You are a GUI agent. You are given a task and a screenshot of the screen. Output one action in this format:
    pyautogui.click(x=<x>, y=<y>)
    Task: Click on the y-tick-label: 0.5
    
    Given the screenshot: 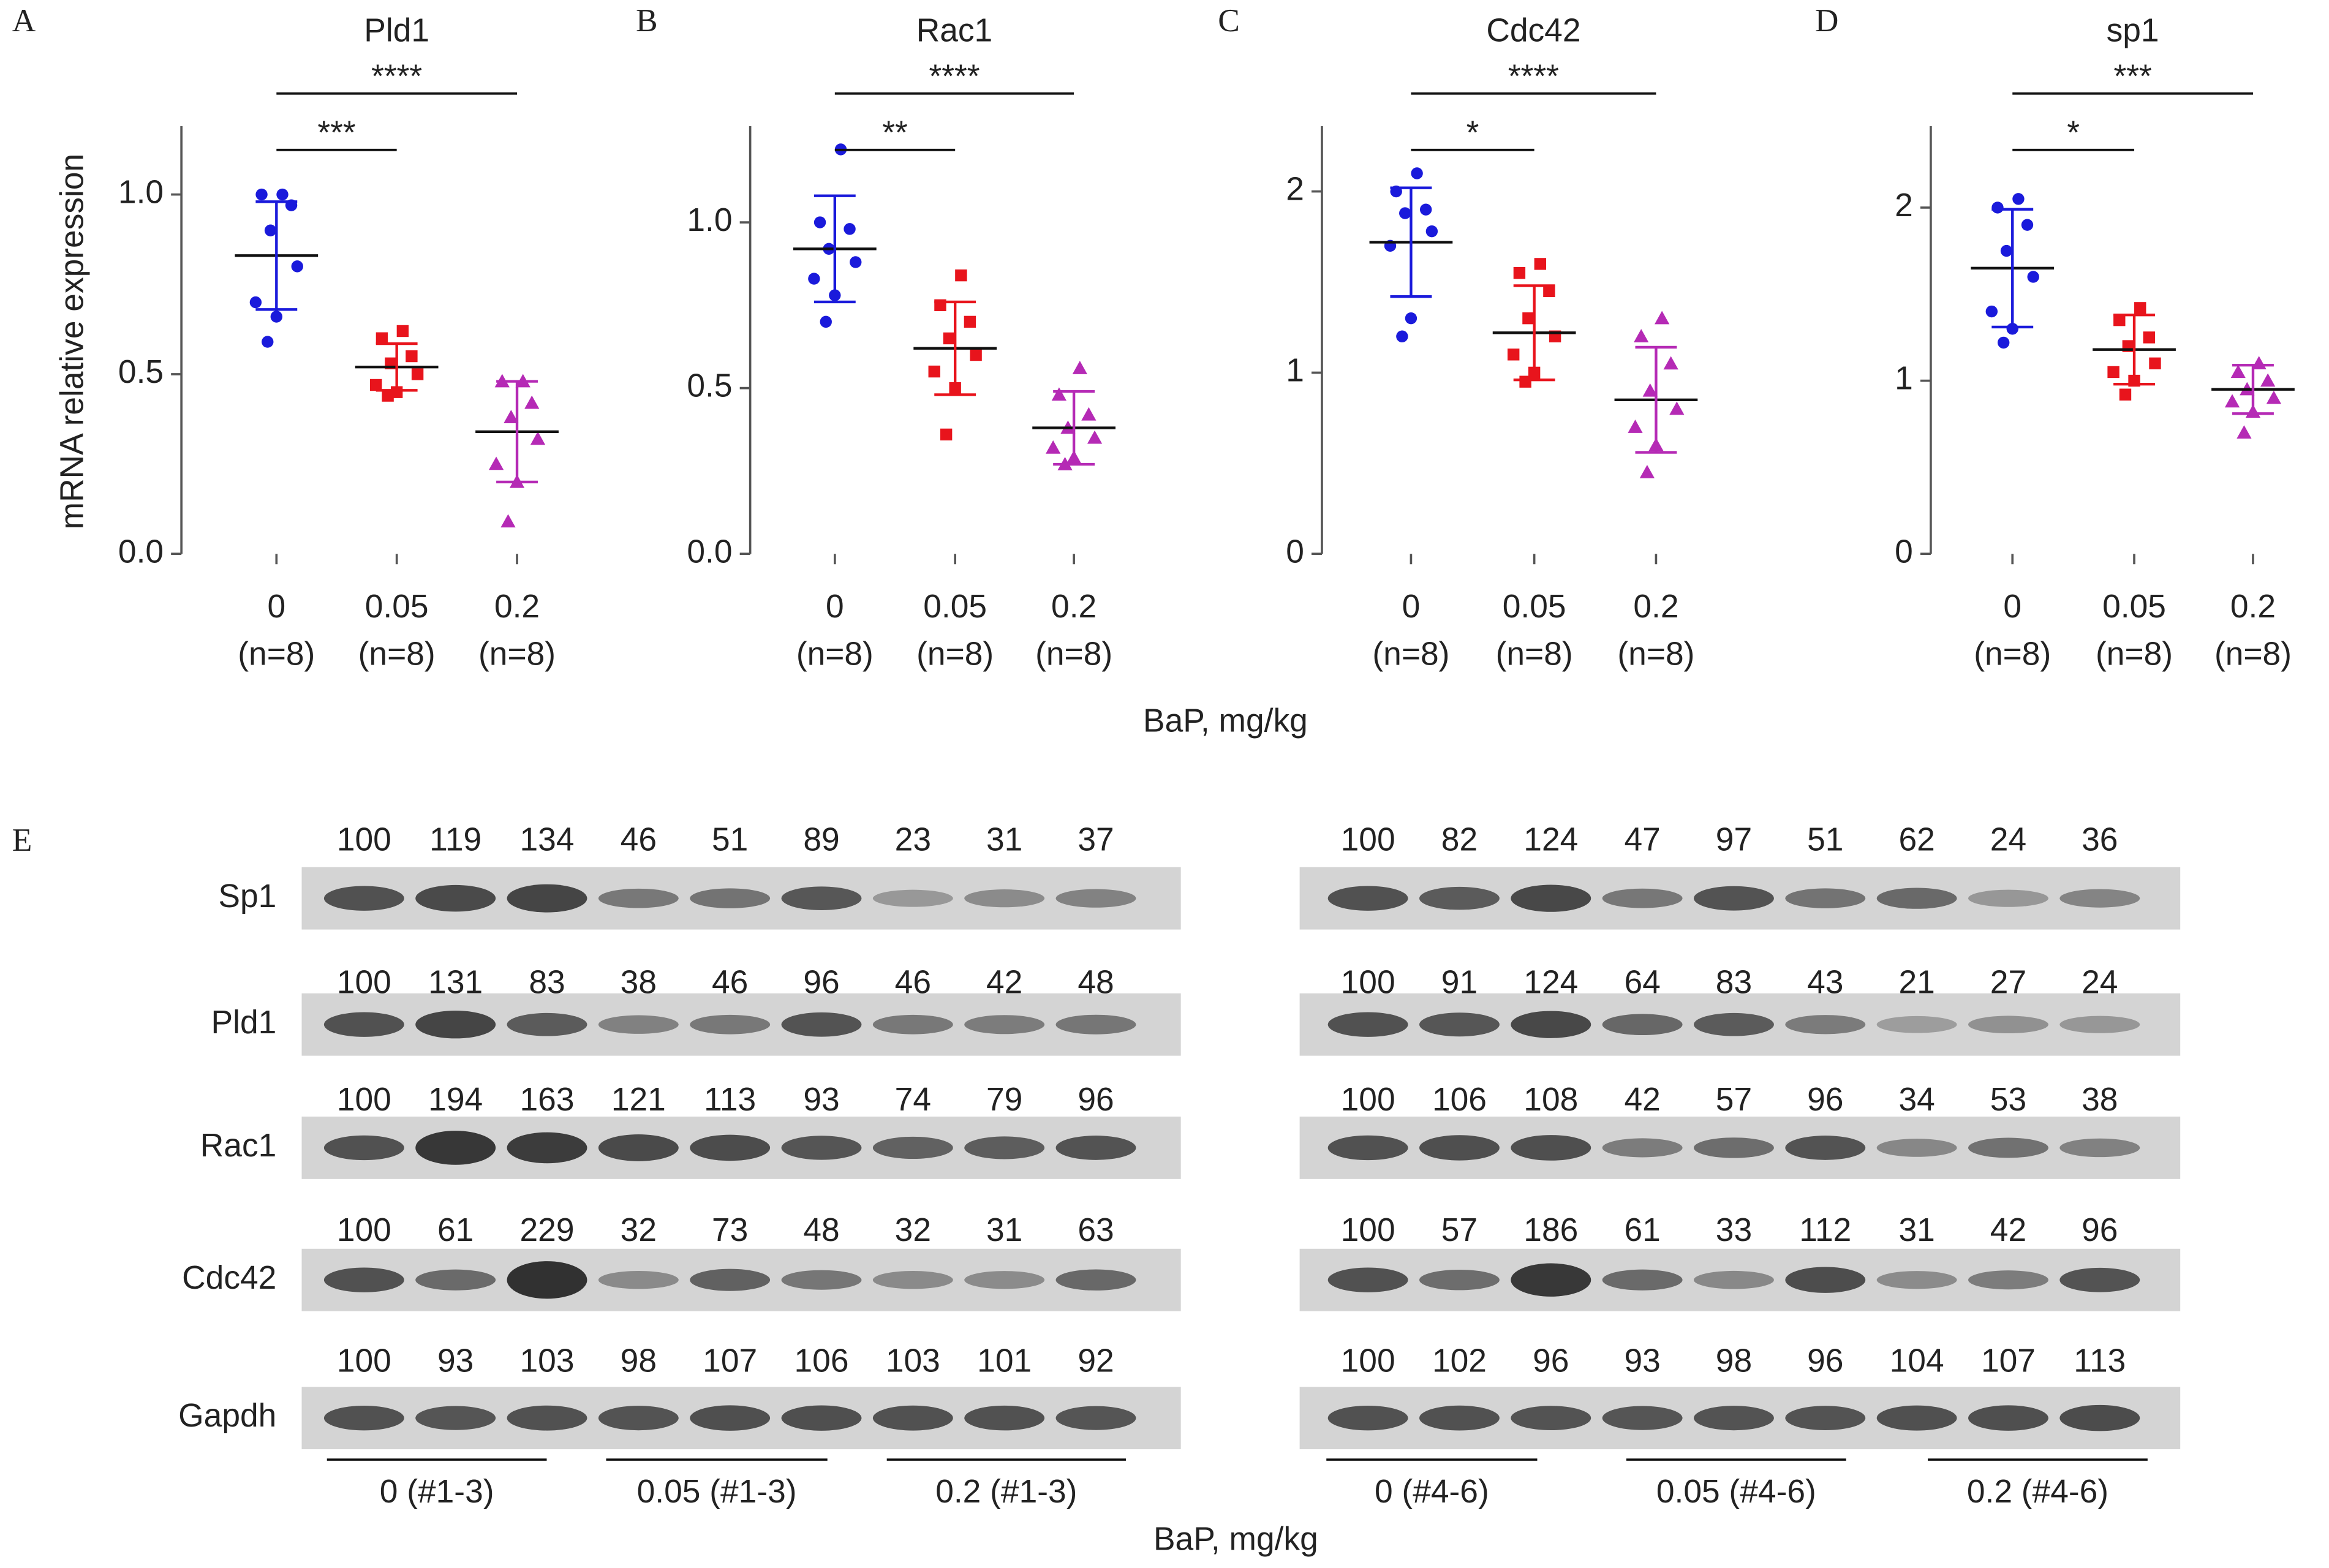 What is the action you would take?
    pyautogui.click(x=141, y=372)
    